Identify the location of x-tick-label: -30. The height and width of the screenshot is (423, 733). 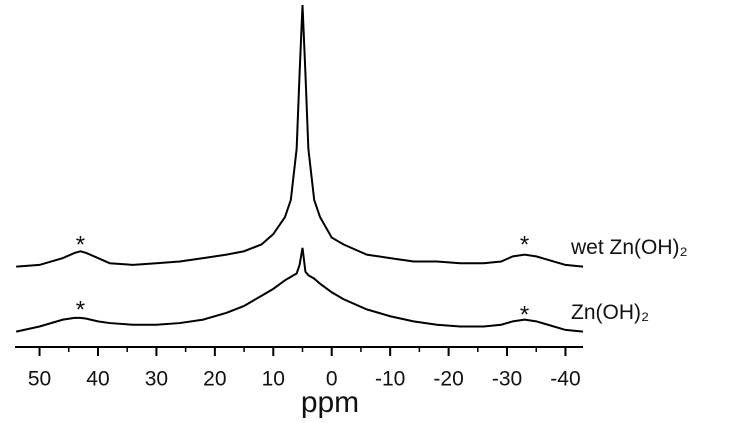
(507, 379).